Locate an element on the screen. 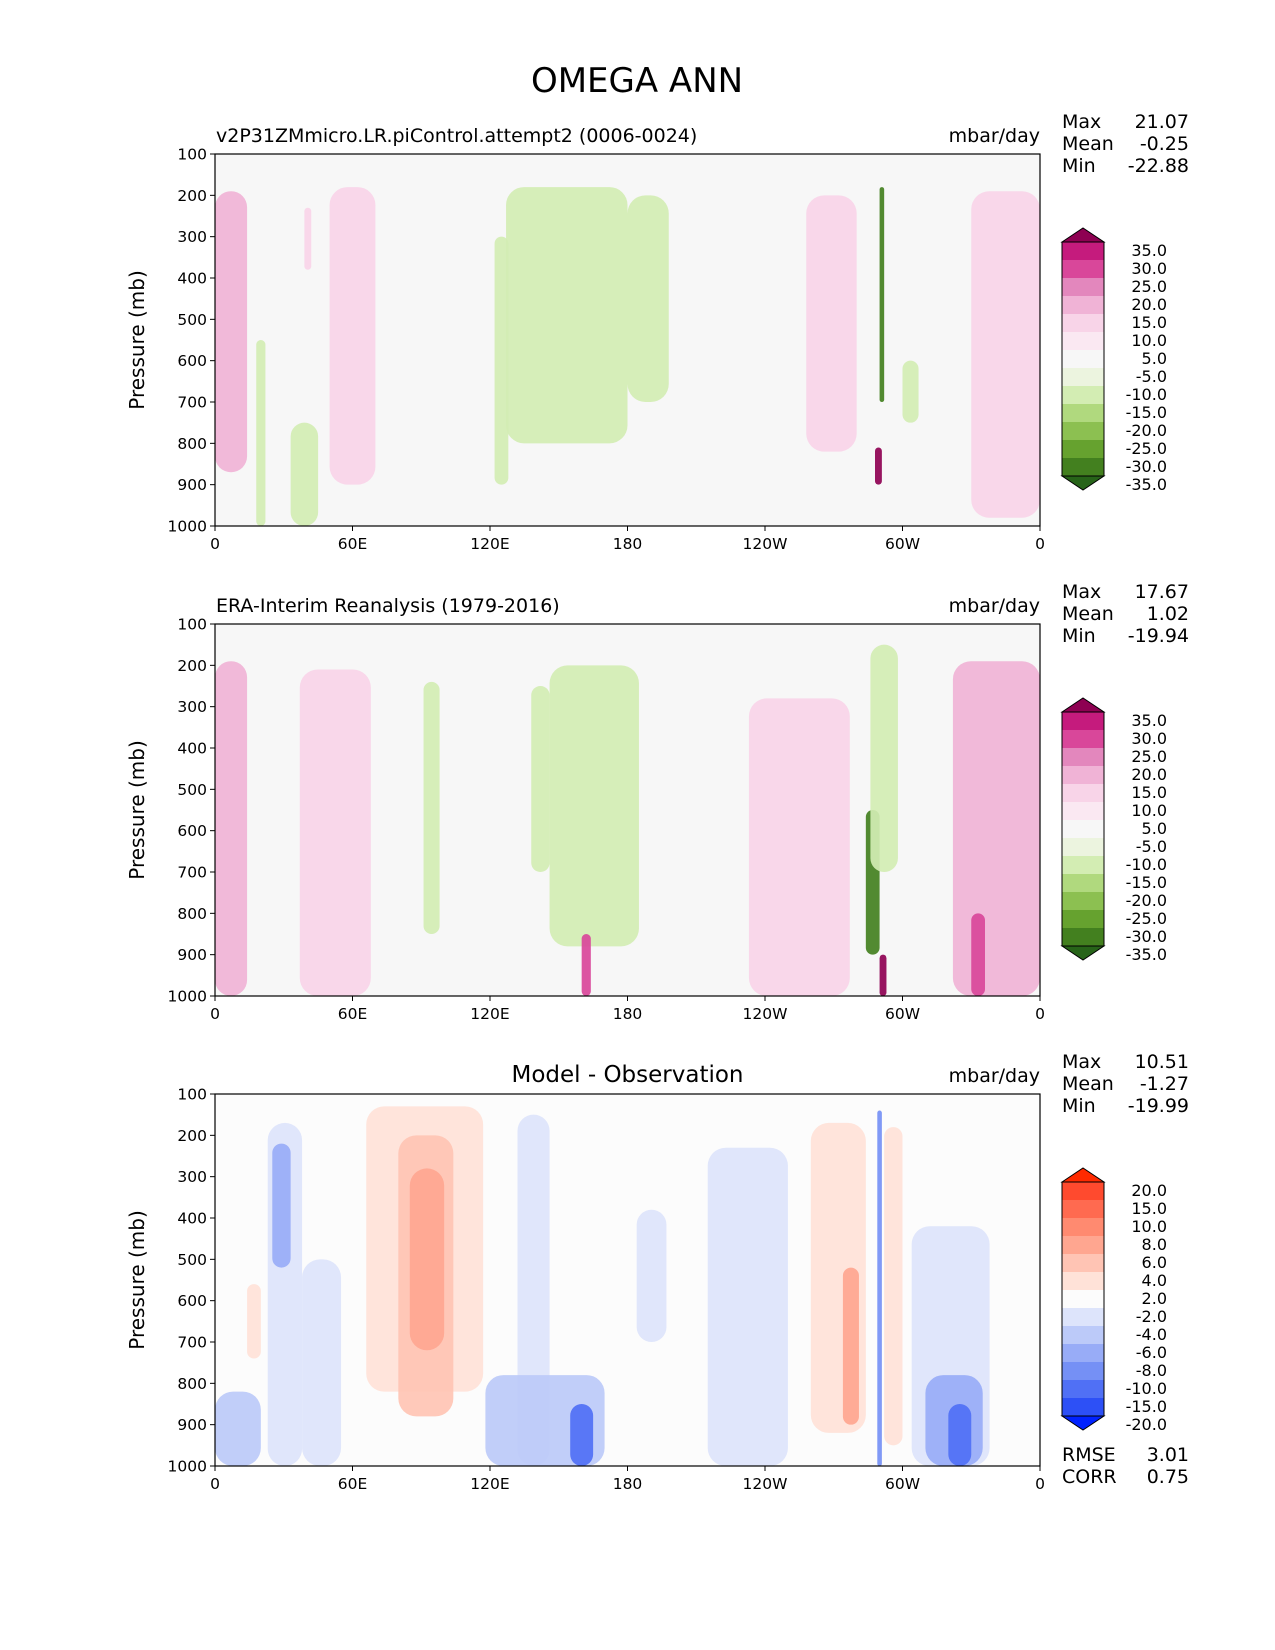  colorbar-label: -30.0 is located at coordinates (1146, 936).